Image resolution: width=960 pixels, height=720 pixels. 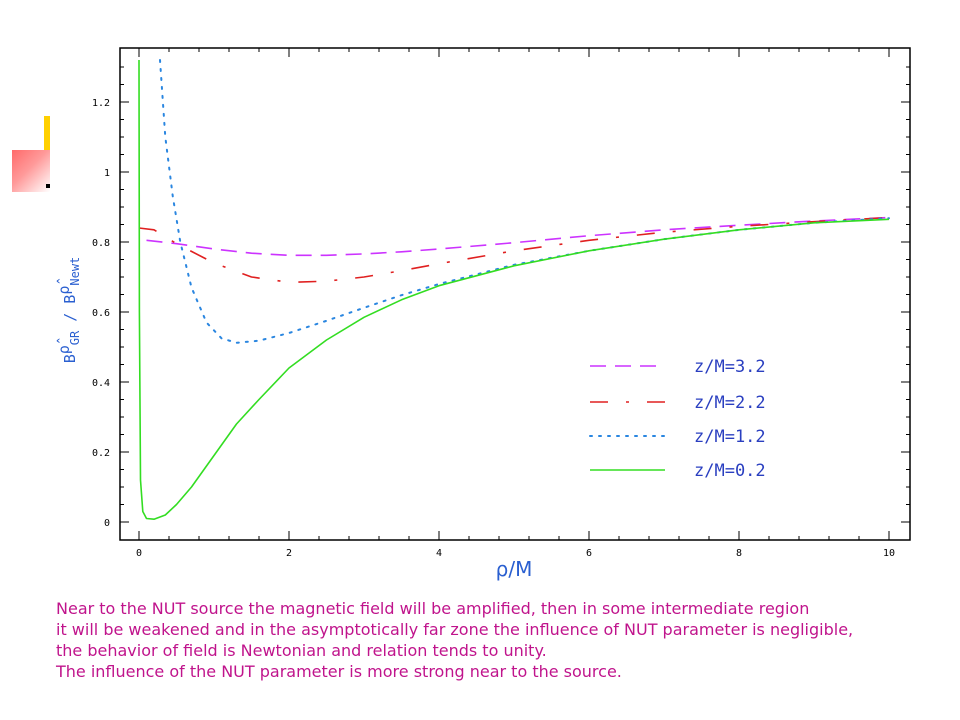 I want to click on legend: z/M=3.2 z/M=2.2 z/M=1.2 z/M=0.2, so click(x=677, y=419).